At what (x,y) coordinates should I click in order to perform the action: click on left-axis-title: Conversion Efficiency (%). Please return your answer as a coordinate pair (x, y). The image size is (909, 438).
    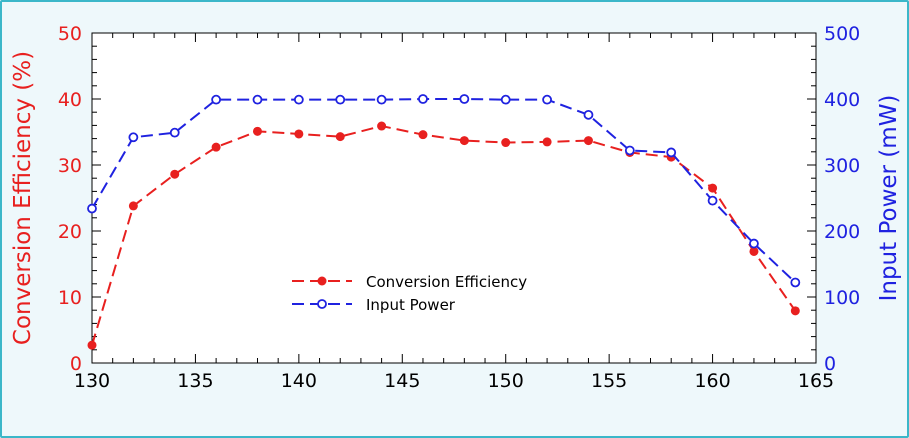
    Looking at the image, I should click on (23, 198).